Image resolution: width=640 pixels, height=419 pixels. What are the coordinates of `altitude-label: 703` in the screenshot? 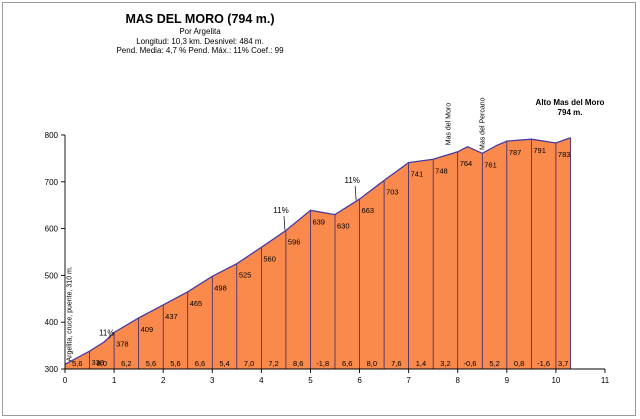 It's located at (392, 191).